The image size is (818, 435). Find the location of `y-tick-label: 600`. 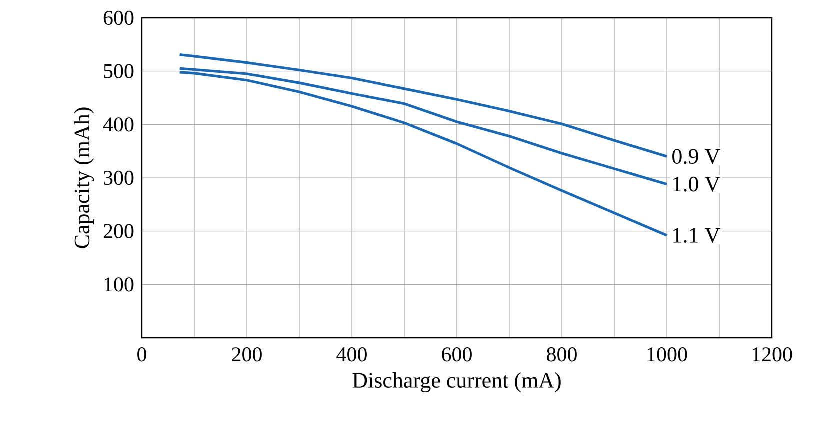

y-tick-label: 600 is located at coordinates (119, 18).